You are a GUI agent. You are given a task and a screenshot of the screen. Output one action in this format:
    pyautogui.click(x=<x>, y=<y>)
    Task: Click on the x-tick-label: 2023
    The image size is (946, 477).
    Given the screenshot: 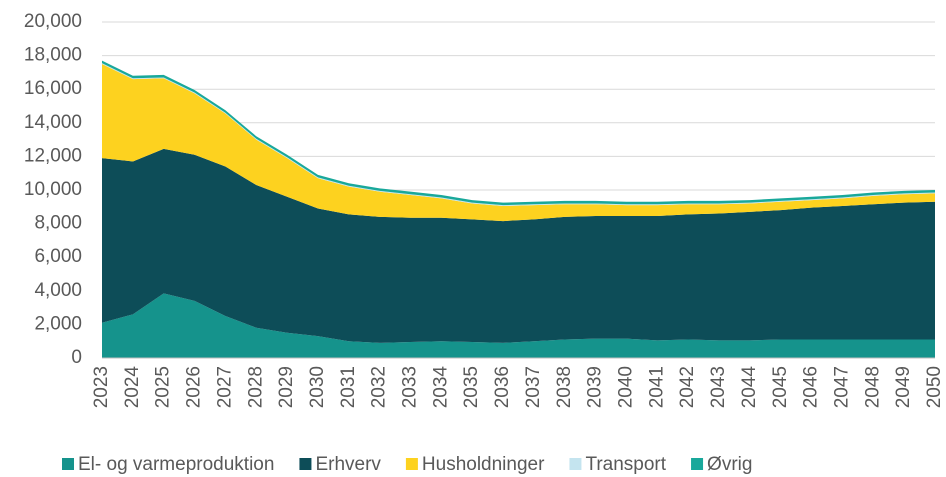 What is the action you would take?
    pyautogui.click(x=101, y=387)
    